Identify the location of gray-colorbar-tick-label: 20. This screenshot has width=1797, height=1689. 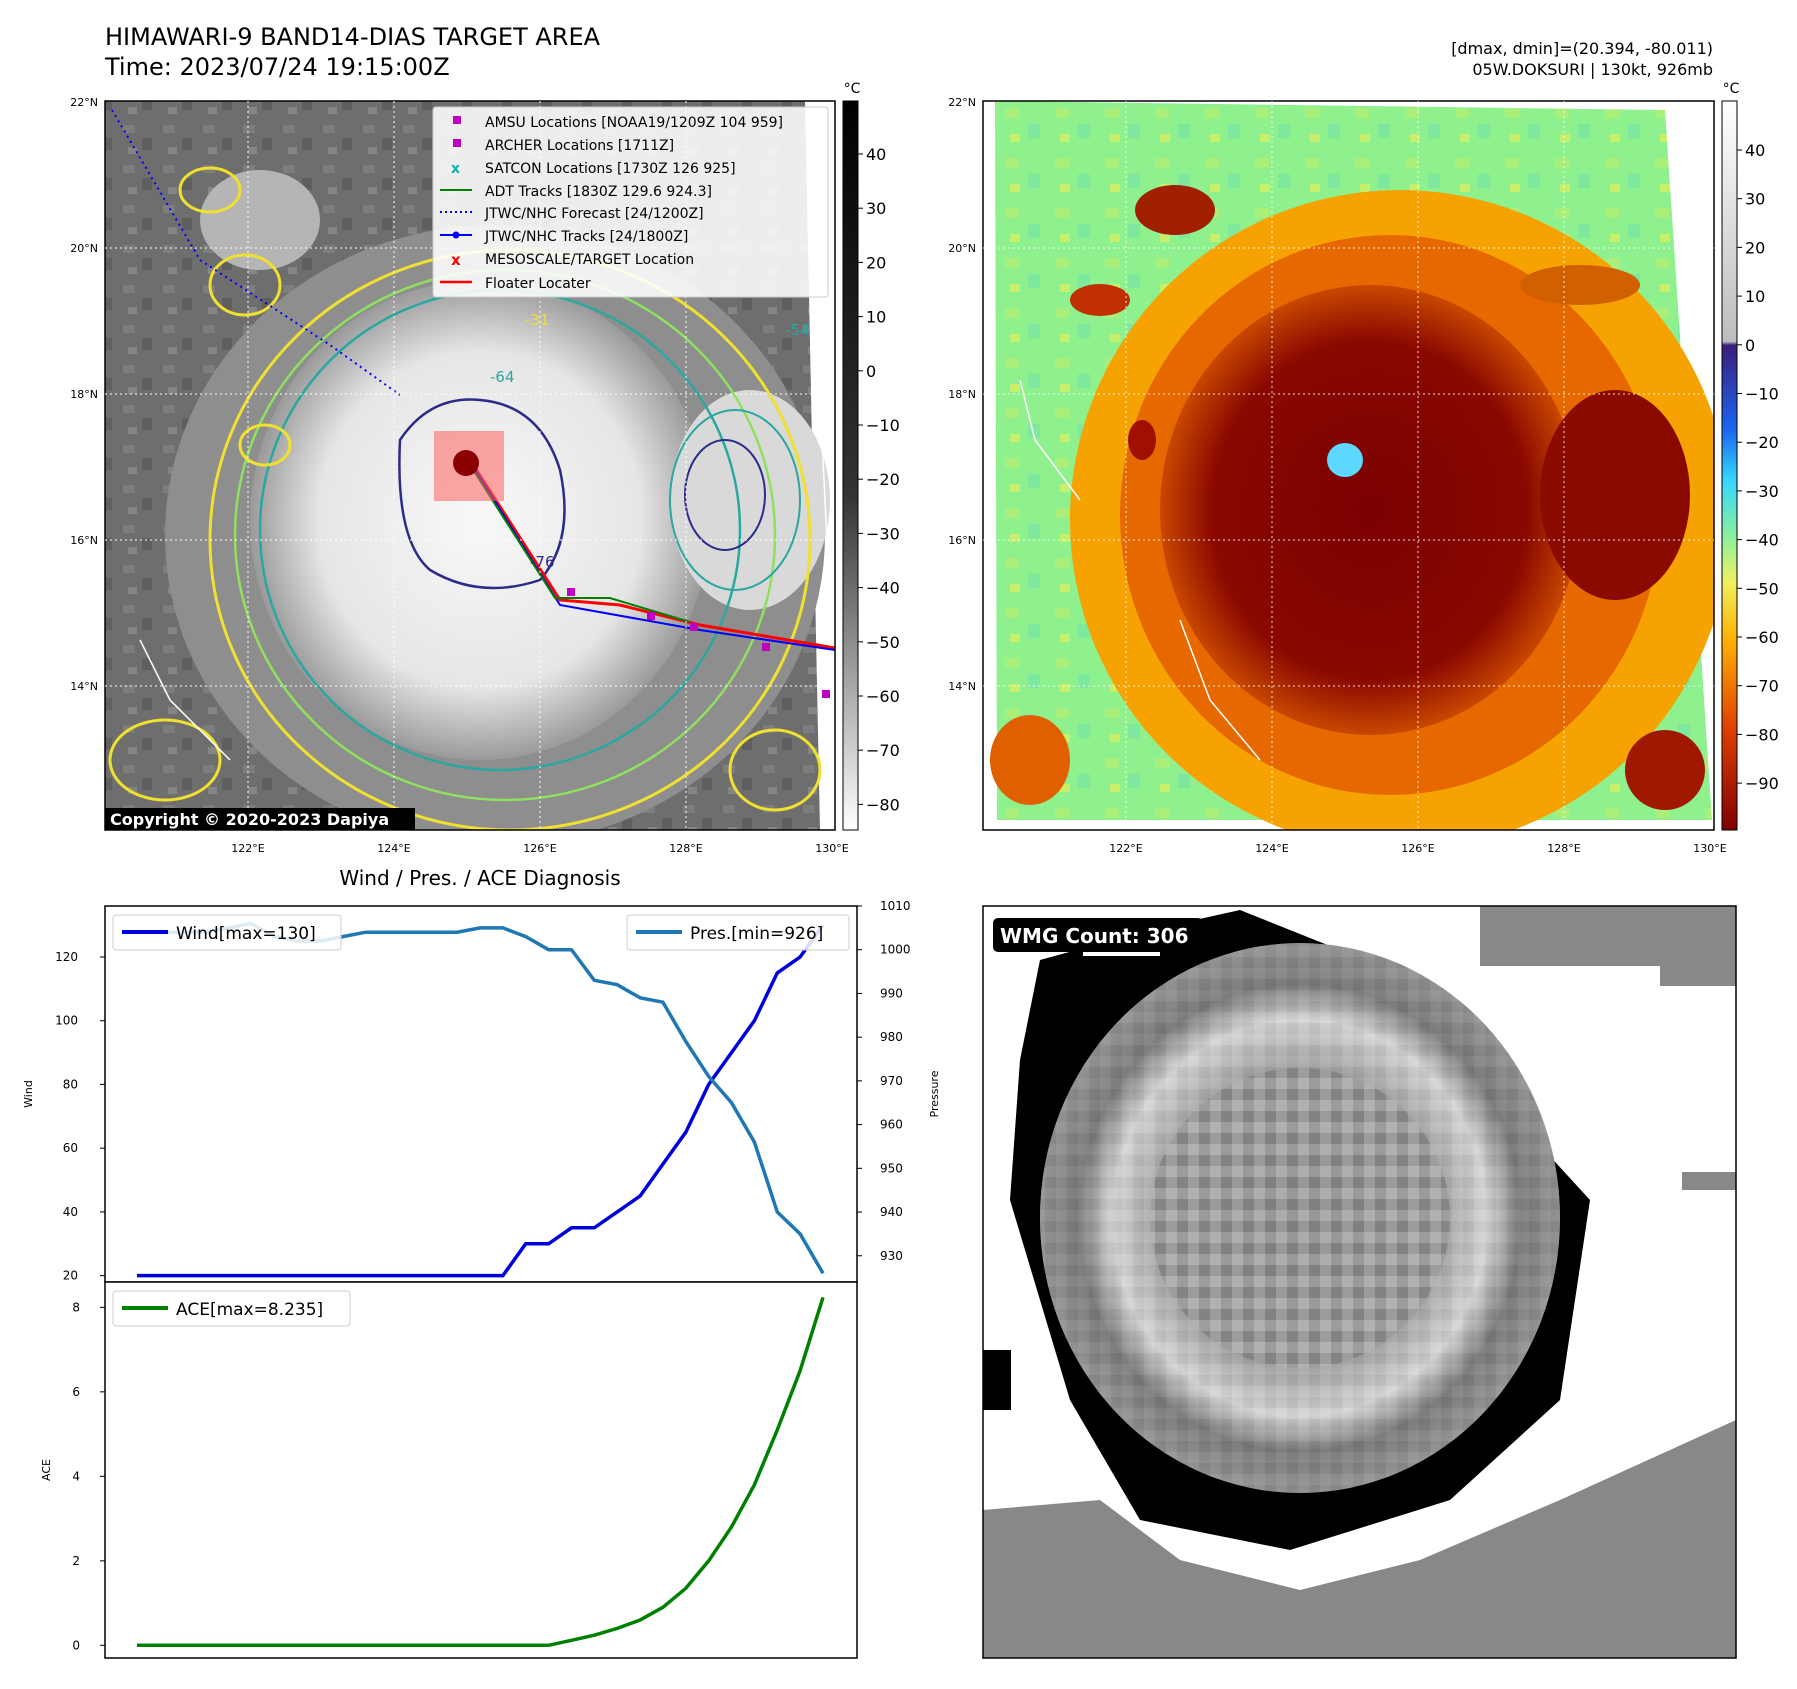
(876, 262).